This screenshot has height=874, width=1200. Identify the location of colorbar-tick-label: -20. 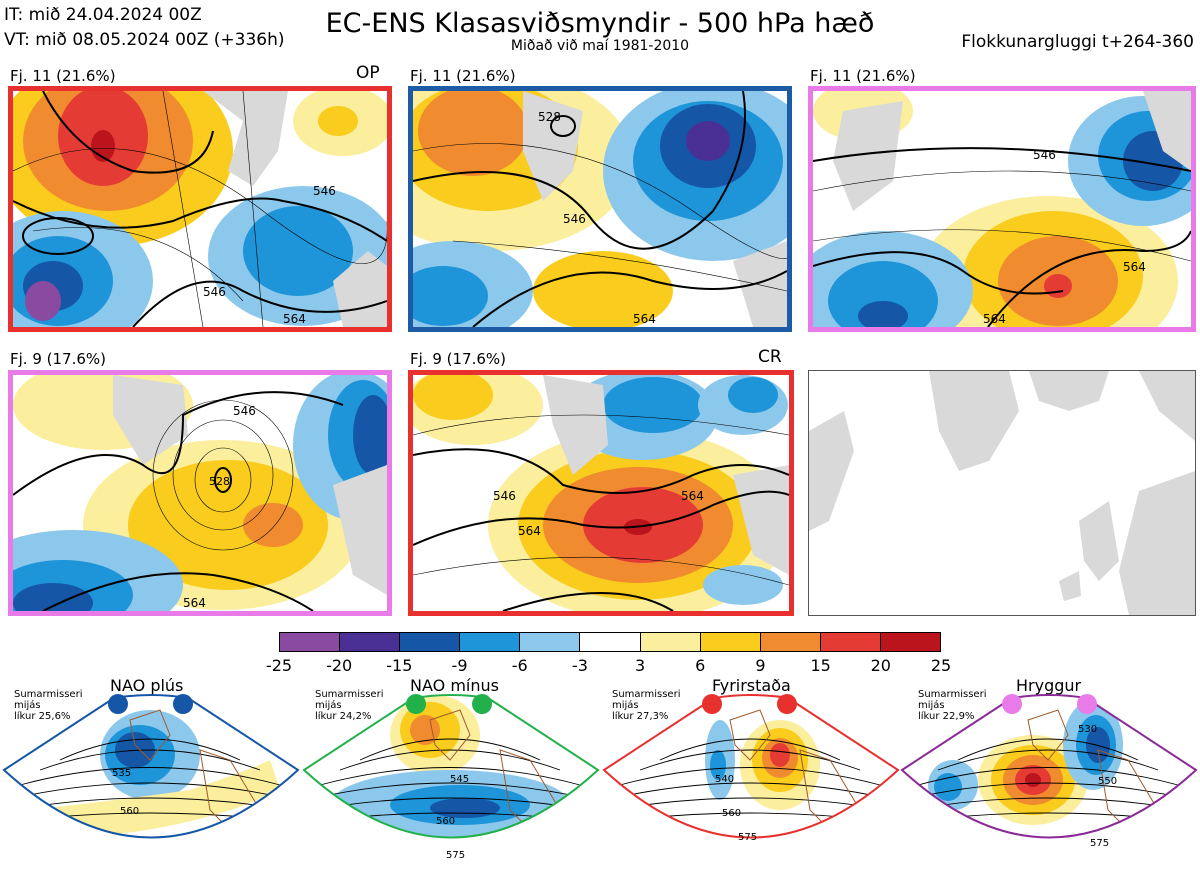
(339, 665).